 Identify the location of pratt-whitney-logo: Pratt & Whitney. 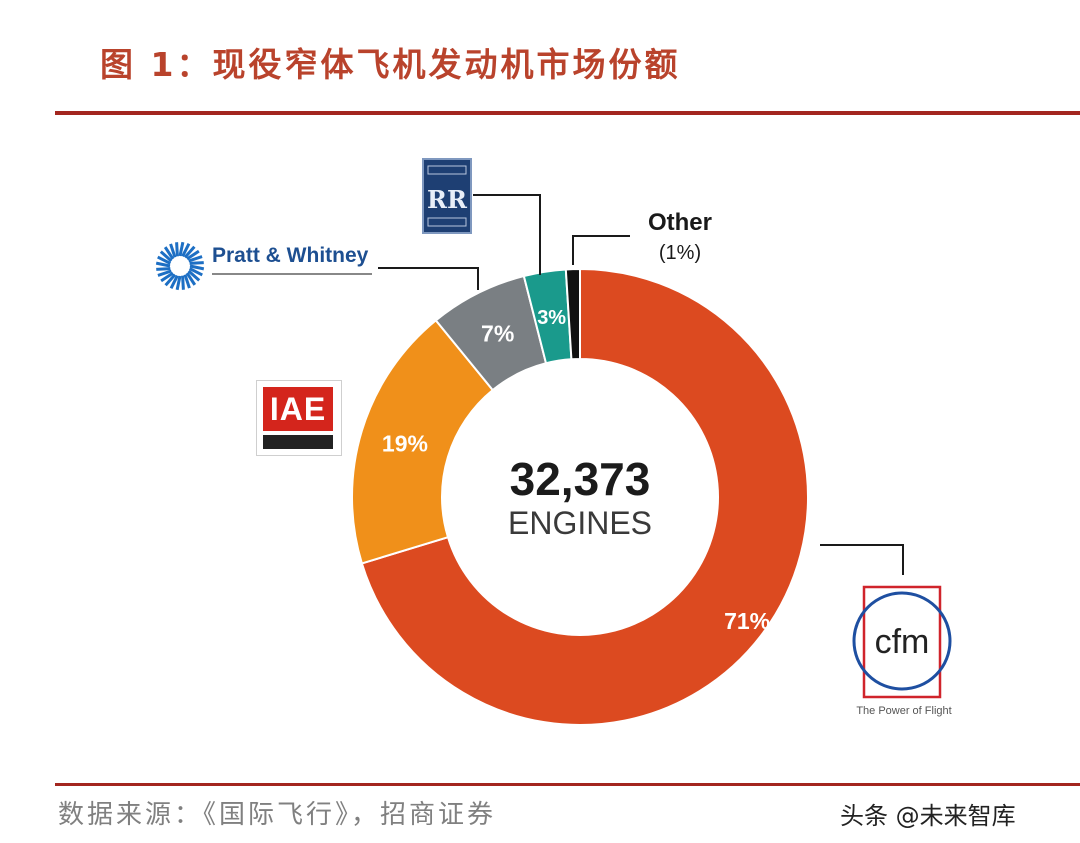
(269, 266).